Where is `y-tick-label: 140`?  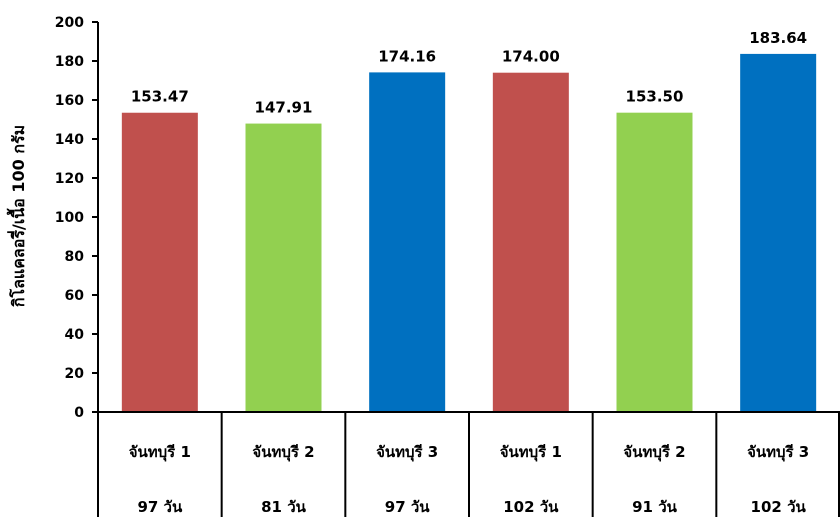
y-tick-label: 140 is located at coordinates (69, 140).